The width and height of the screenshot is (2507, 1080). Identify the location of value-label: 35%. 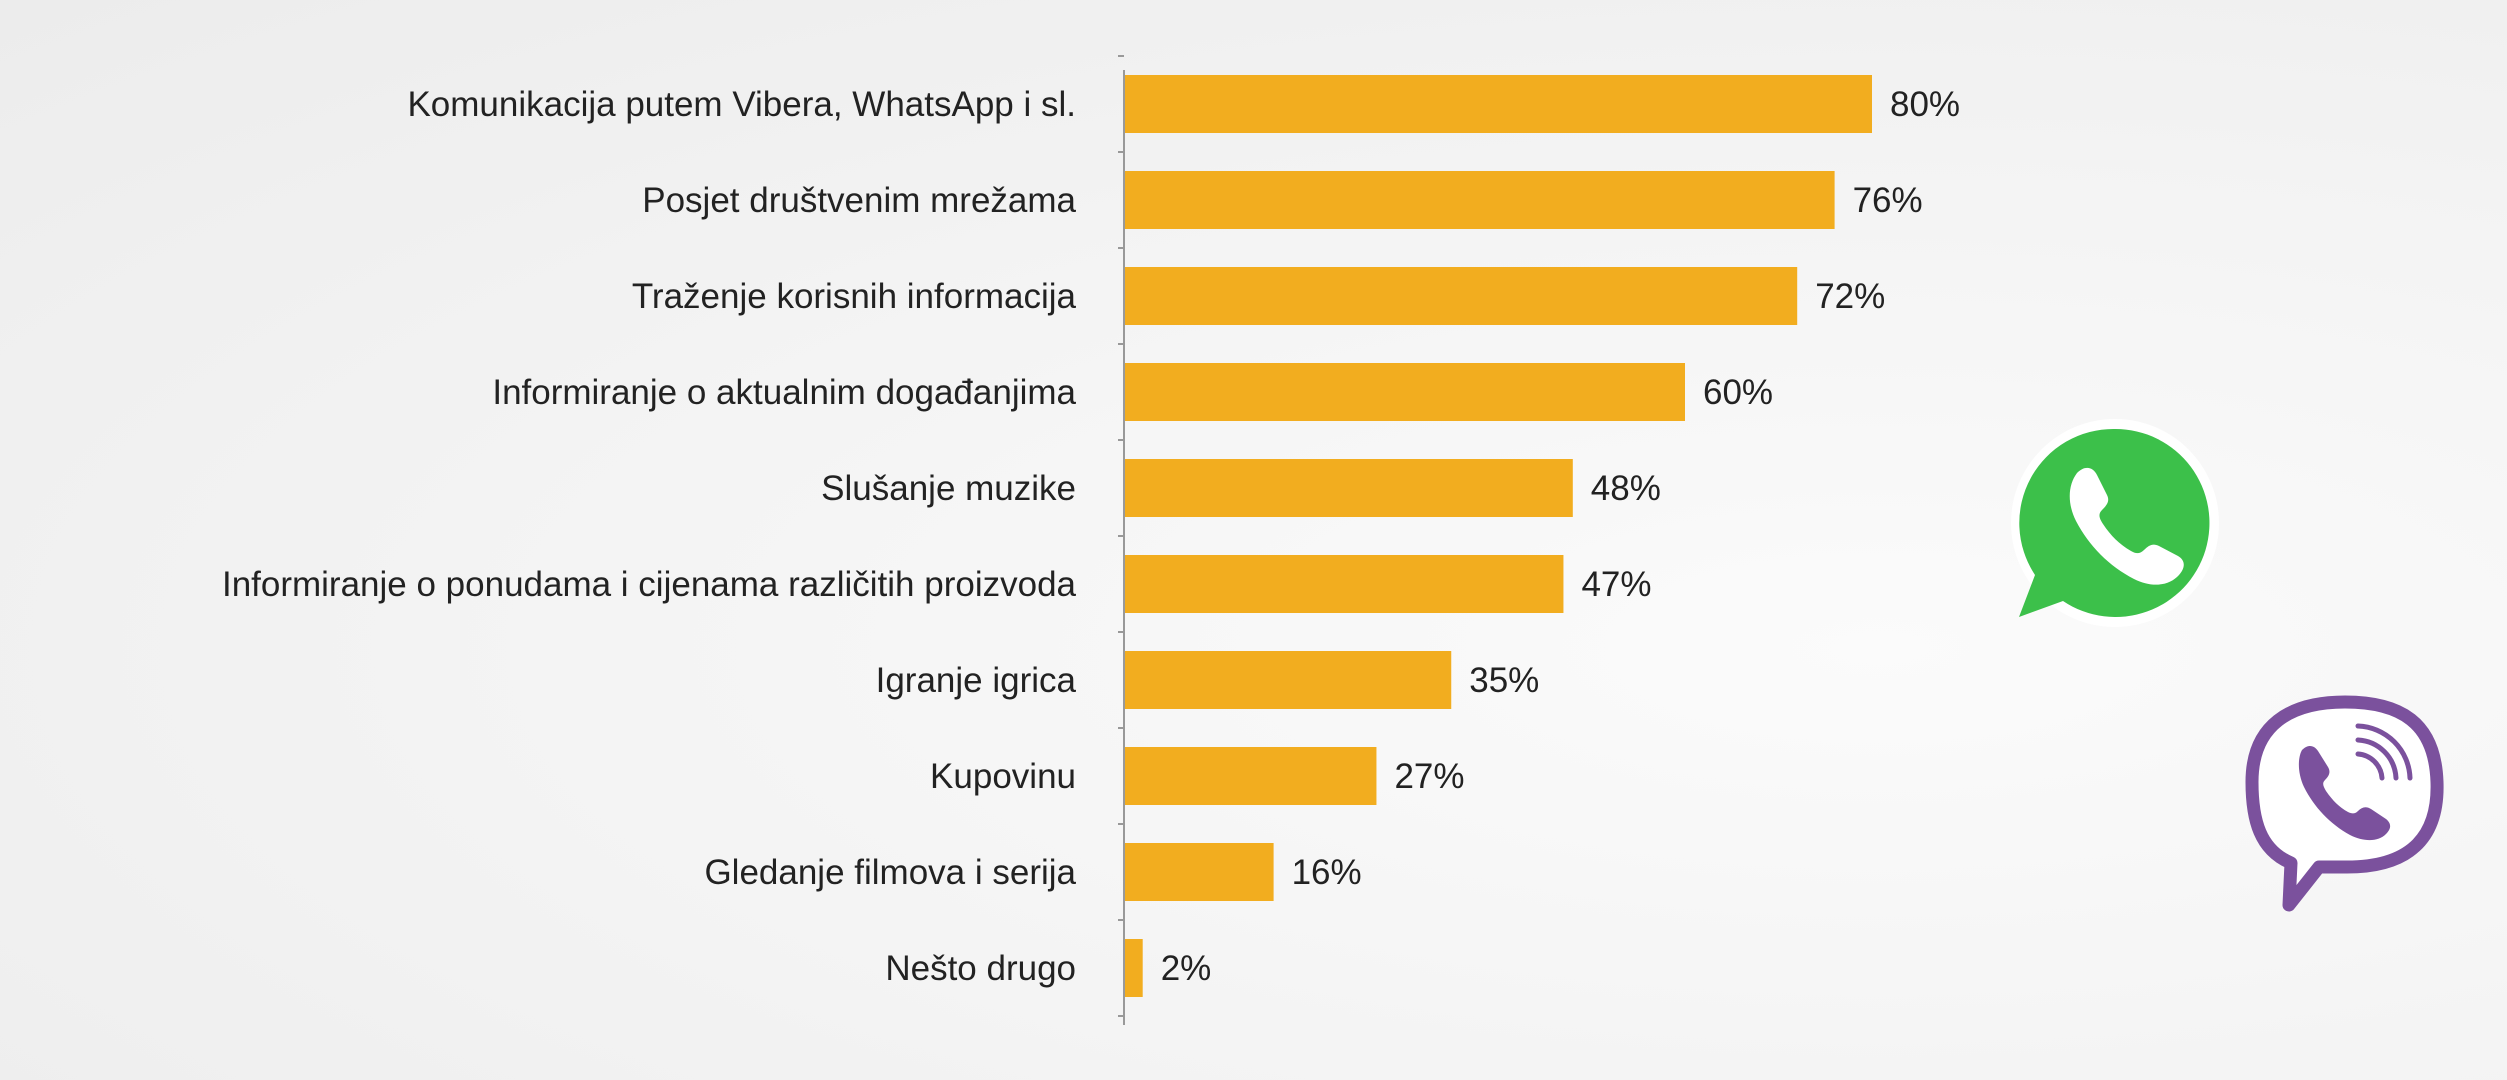
(1504, 680).